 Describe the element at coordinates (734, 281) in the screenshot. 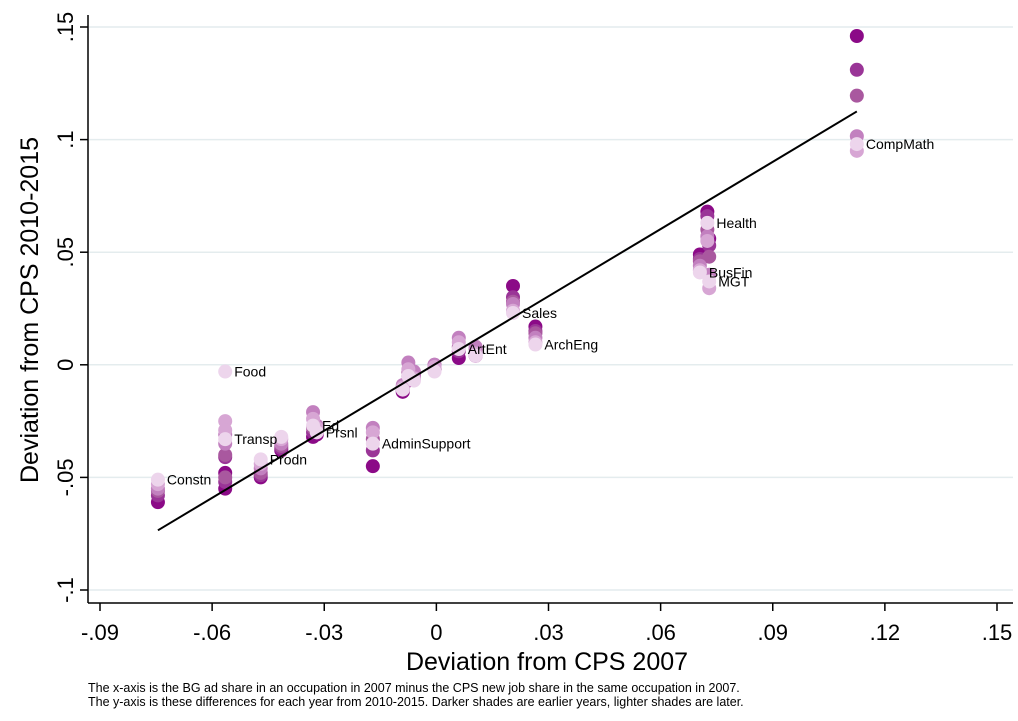

I see `point-label: MGT` at that location.